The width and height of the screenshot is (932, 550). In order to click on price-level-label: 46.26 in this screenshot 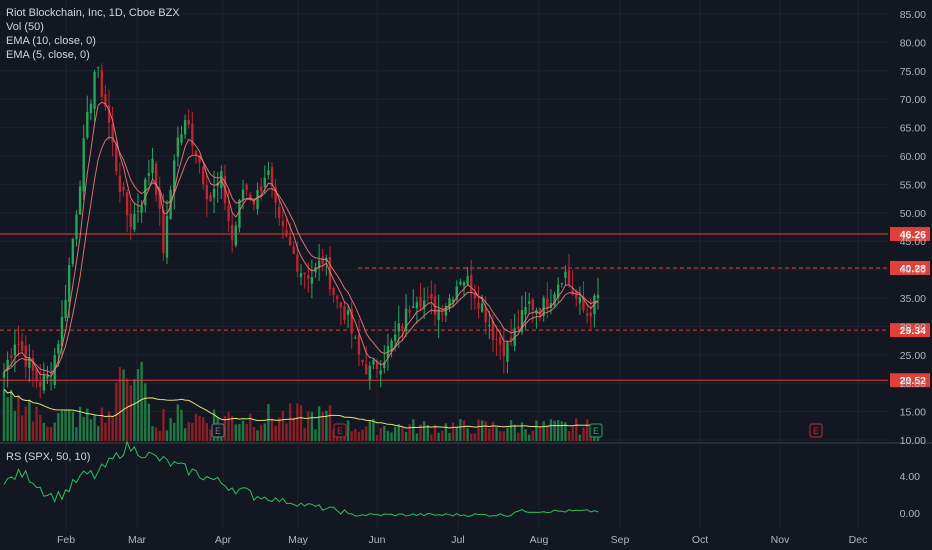, I will do `click(913, 235)`.